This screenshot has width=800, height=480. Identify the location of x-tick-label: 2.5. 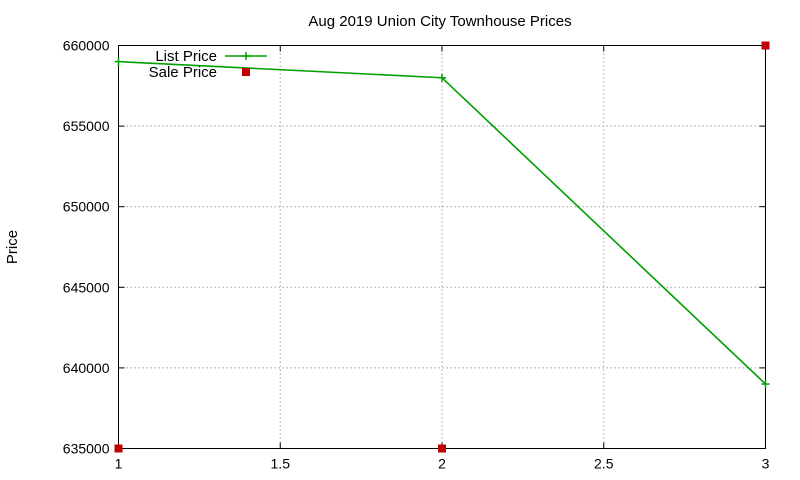
(604, 464).